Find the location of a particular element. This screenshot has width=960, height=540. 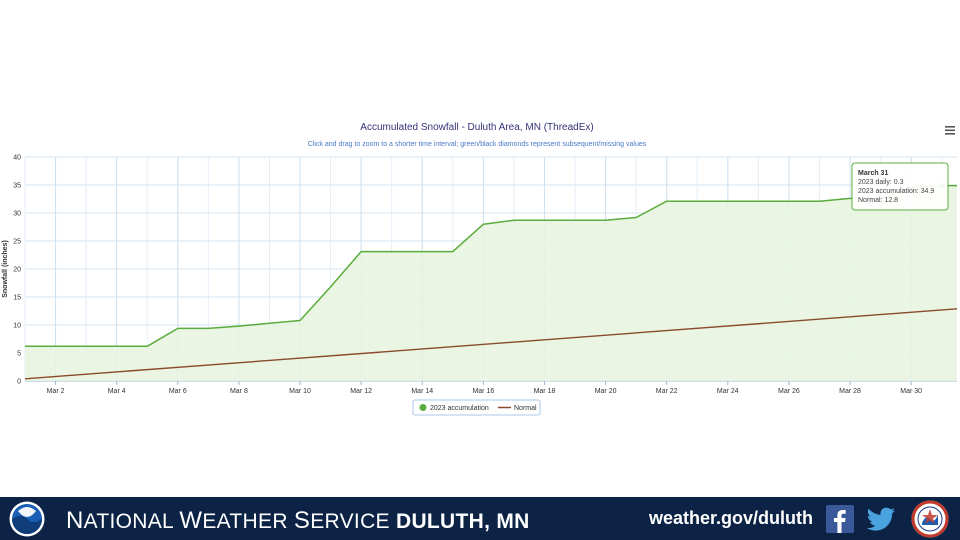

tooltip-line-accumulation: 2023 accumulation: 34.9 is located at coordinates (896, 191).